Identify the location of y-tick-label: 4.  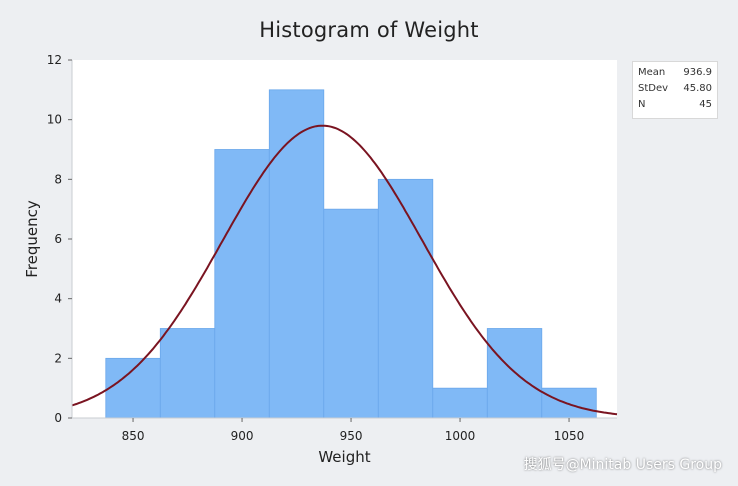
(58, 299).